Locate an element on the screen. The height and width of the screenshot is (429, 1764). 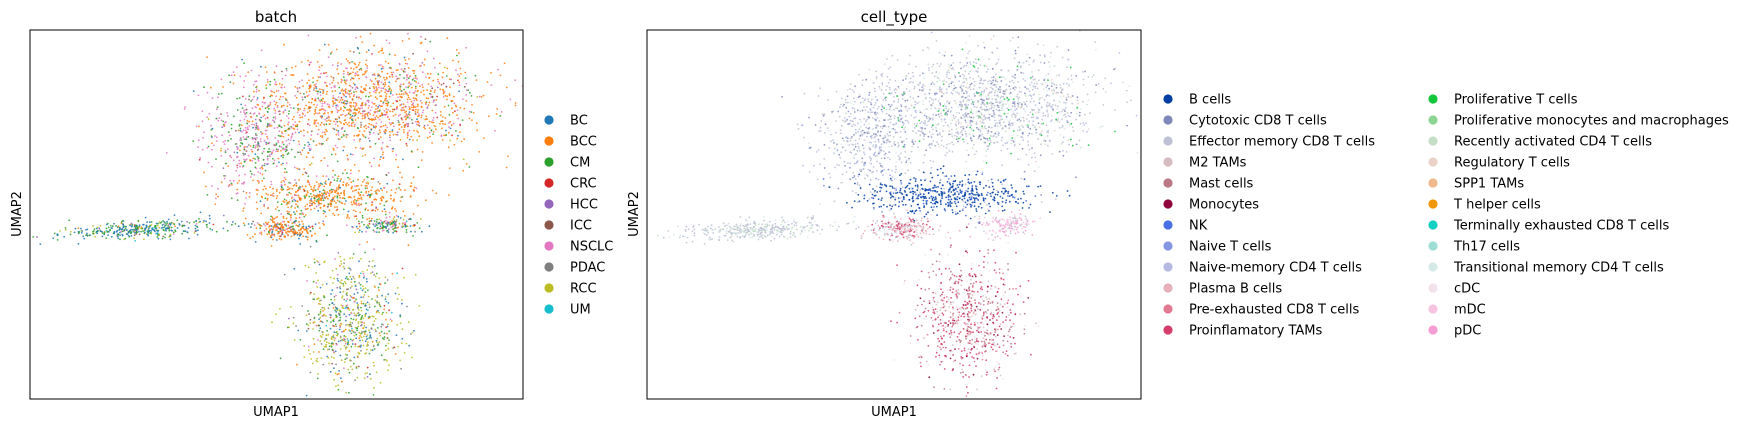
cell-type-legend-item-naive-t-cells: Naive T cells is located at coordinates (1217, 247).